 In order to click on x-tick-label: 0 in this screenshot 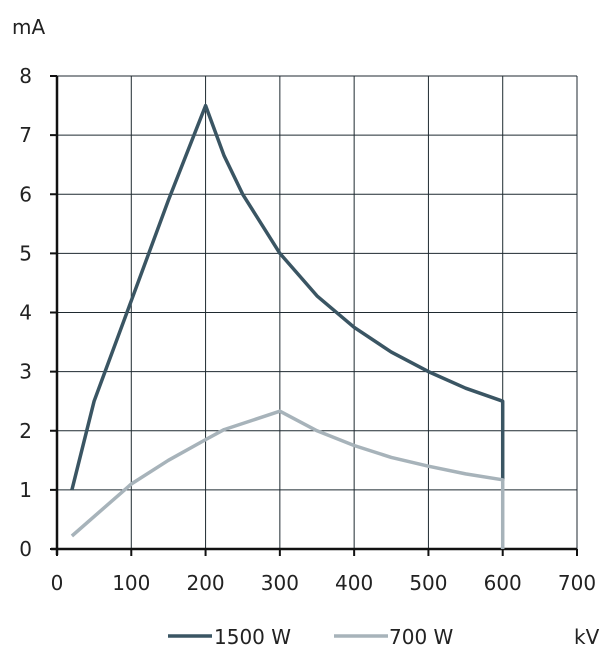, I will do `click(57, 583)`.